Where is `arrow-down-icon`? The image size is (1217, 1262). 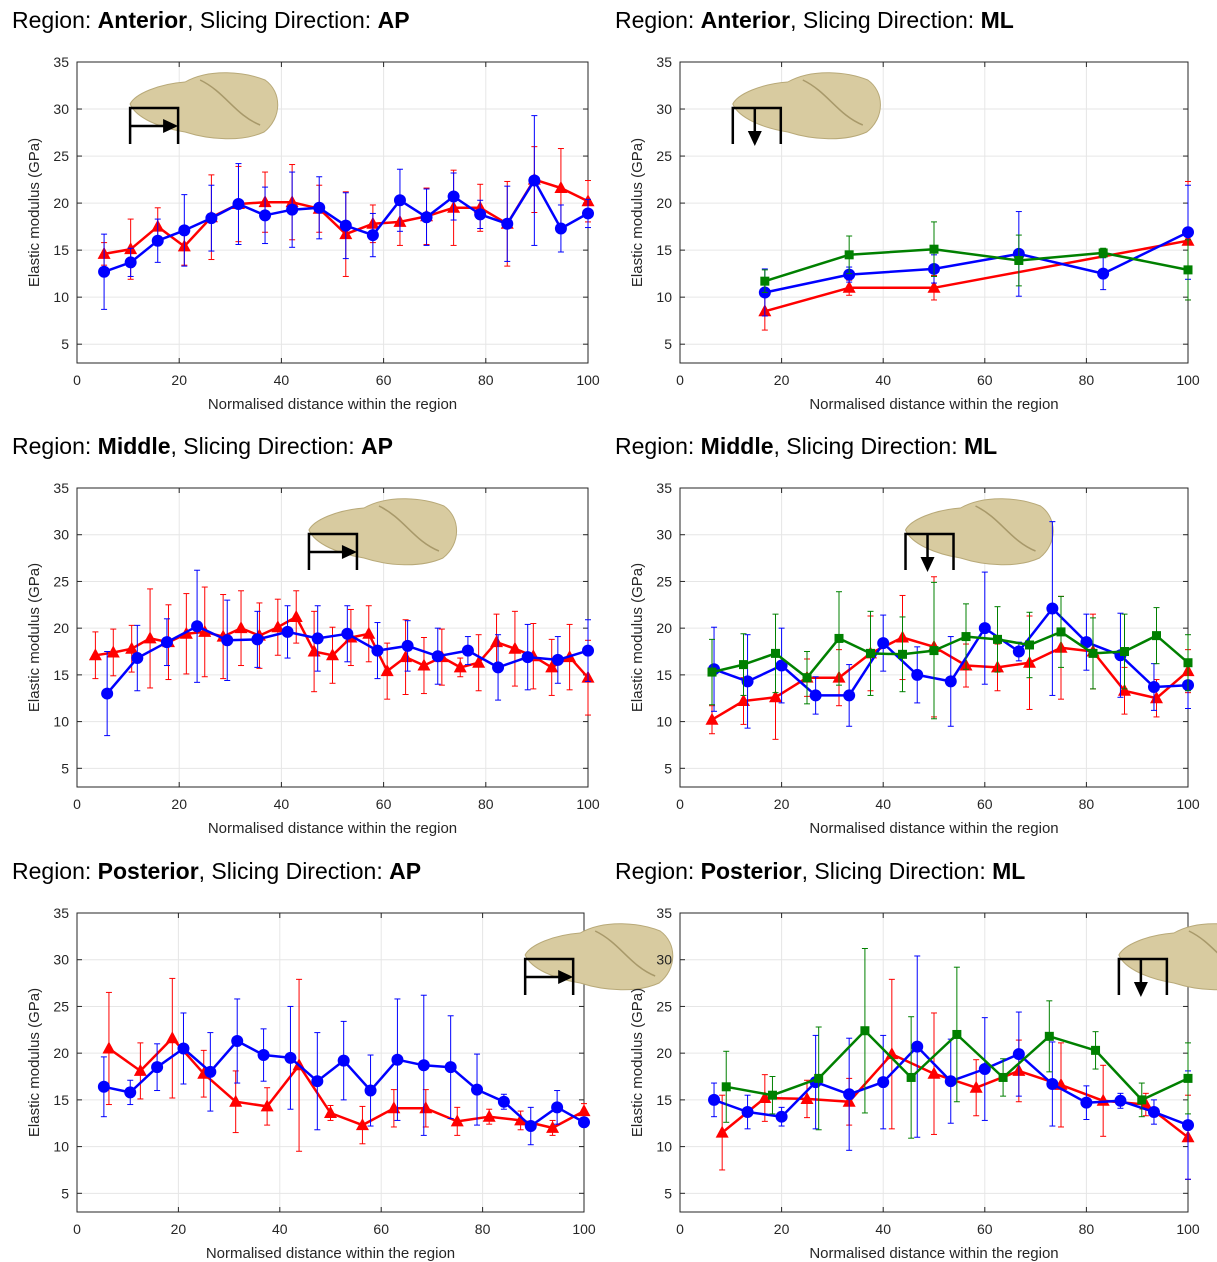 arrow-down-icon is located at coordinates (1140, 989).